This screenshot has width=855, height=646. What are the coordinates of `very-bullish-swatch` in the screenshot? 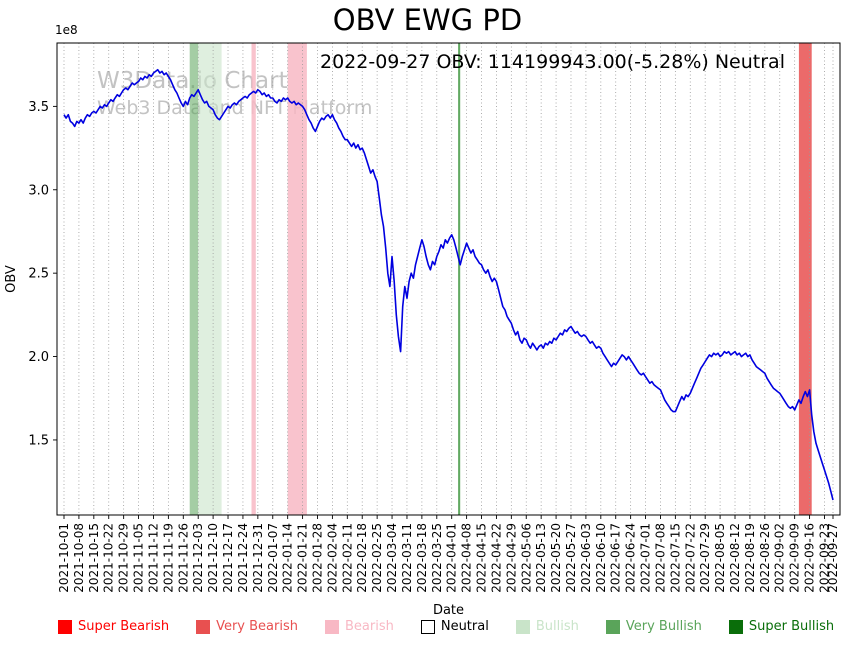 It's located at (612, 626).